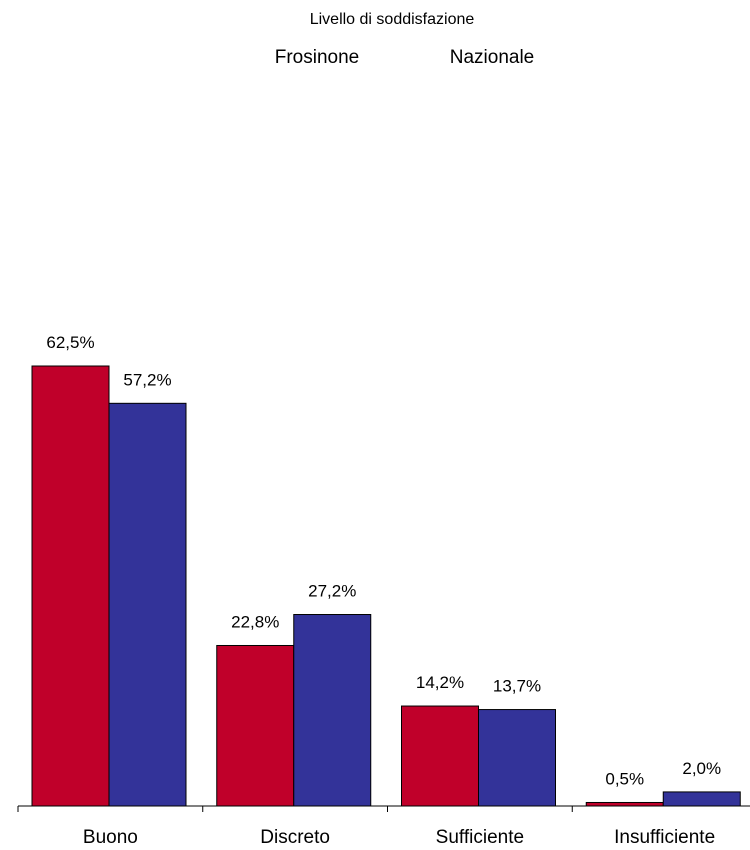 Image resolution: width=750 pixels, height=850 pixels. I want to click on data-label: 22,8%, so click(255, 621).